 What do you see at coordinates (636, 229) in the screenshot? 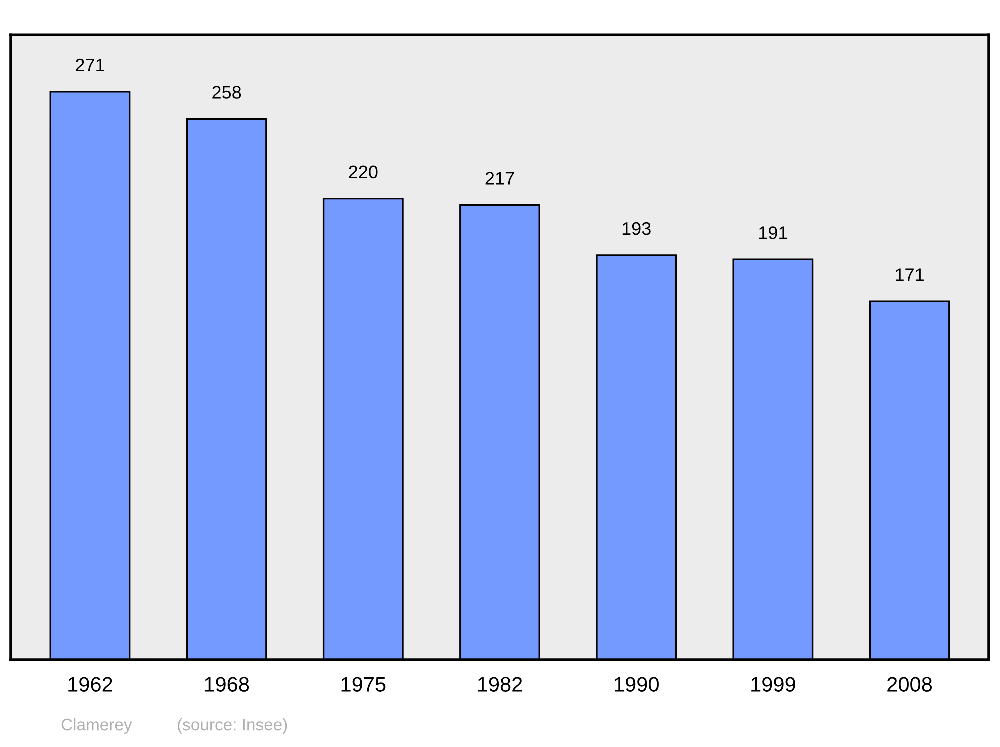
I see `data-label: 193` at bounding box center [636, 229].